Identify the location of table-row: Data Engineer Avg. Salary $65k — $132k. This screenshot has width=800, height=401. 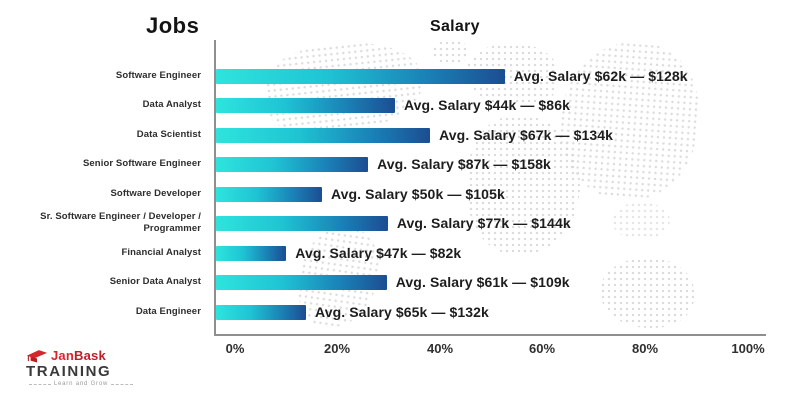
(400, 312).